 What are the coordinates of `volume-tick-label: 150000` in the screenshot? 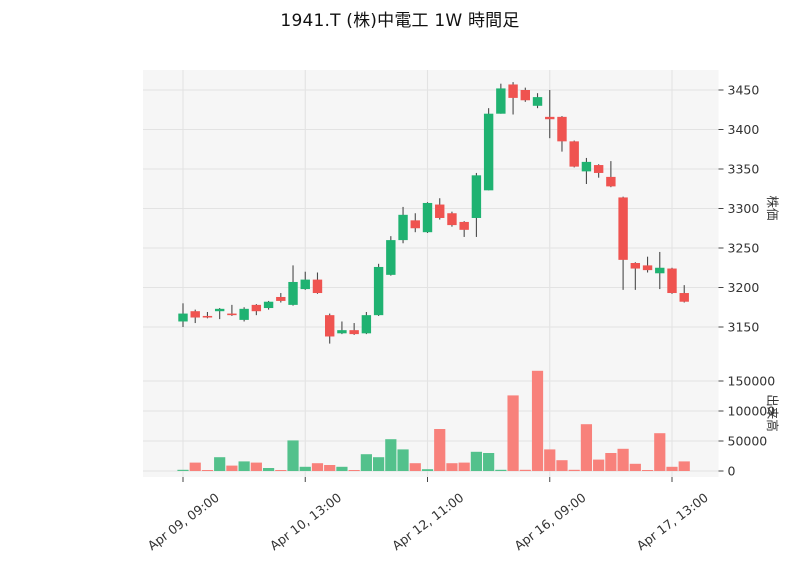 It's located at (752, 381).